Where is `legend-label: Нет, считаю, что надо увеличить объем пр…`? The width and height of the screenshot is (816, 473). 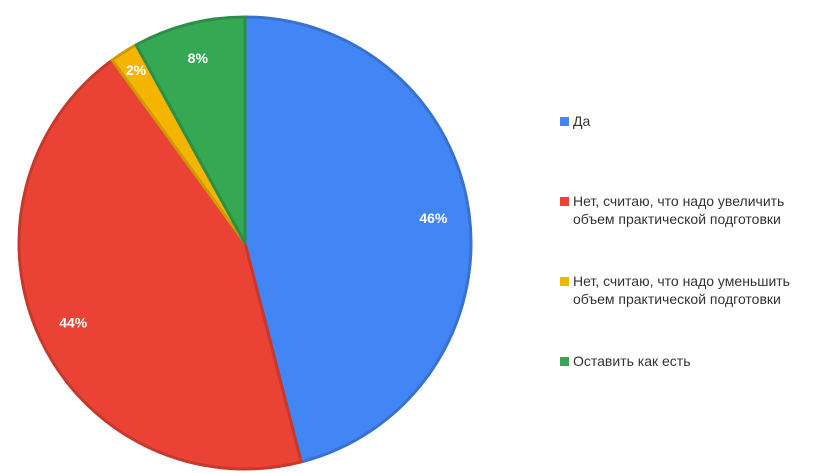 legend-label: Нет, считаю, что надо увеличить объем пр… is located at coordinates (679, 210).